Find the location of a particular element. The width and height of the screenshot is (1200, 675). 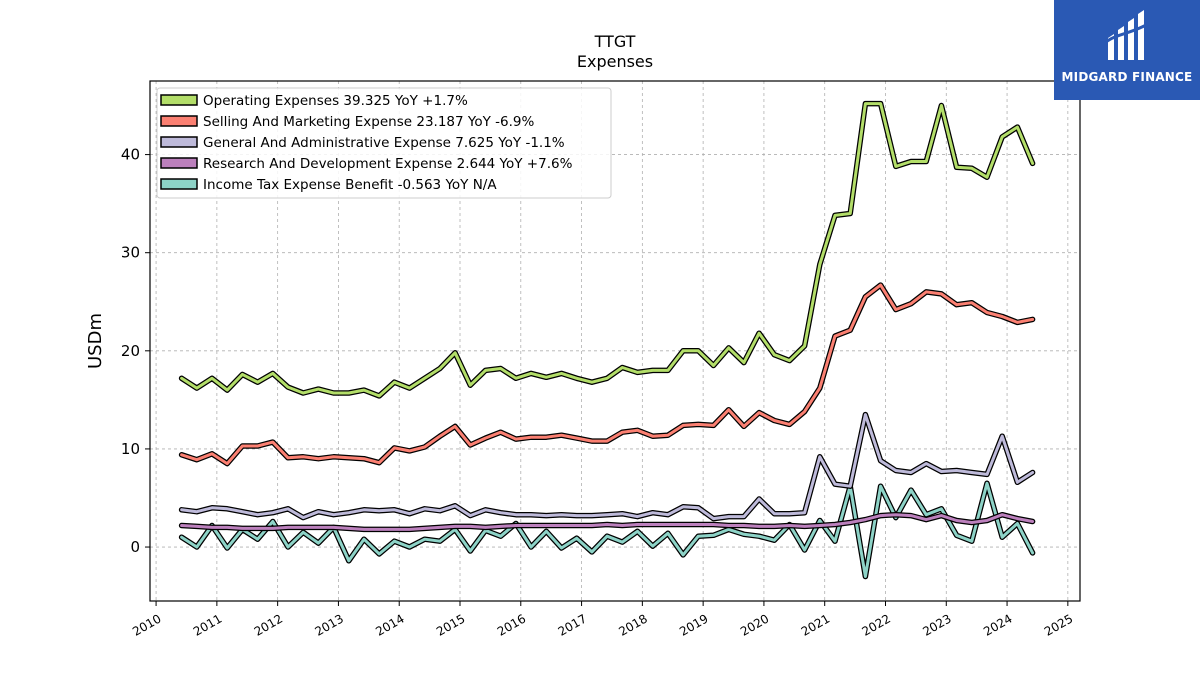

brand-logo: MIDGARD FINANCE is located at coordinates (1127, 50).